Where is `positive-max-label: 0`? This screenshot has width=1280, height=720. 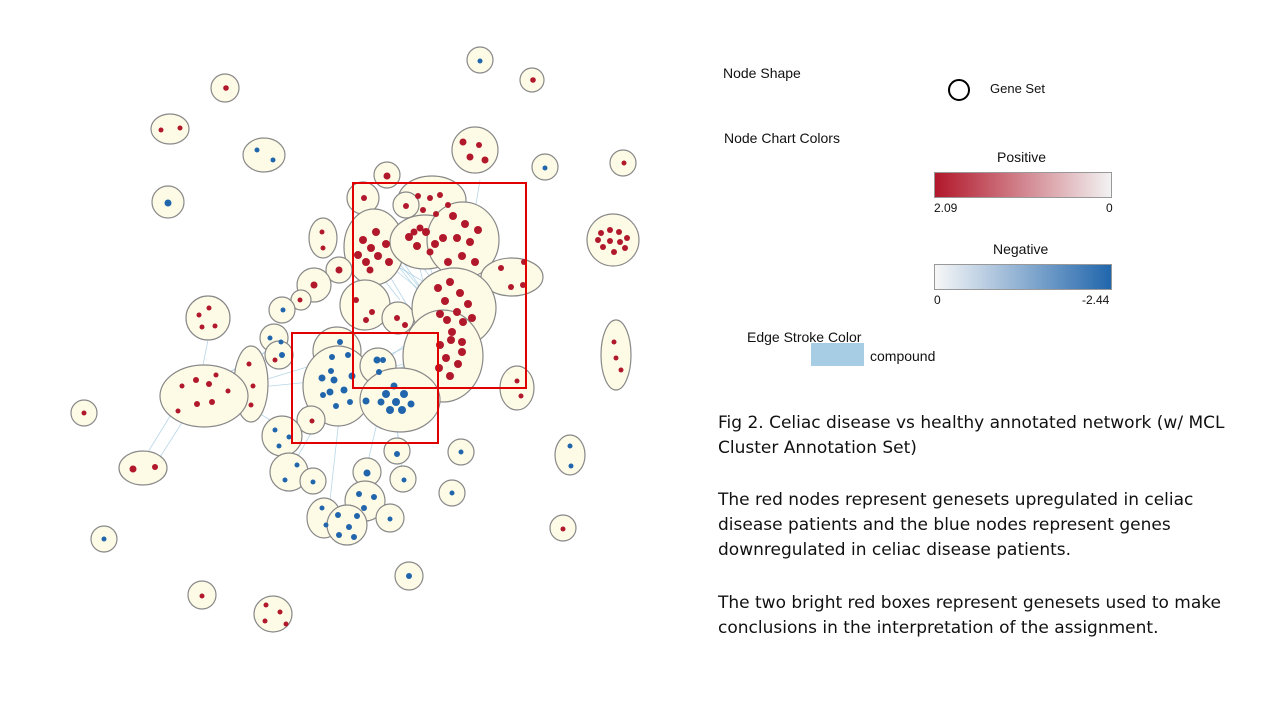 positive-max-label: 0 is located at coordinates (1109, 208).